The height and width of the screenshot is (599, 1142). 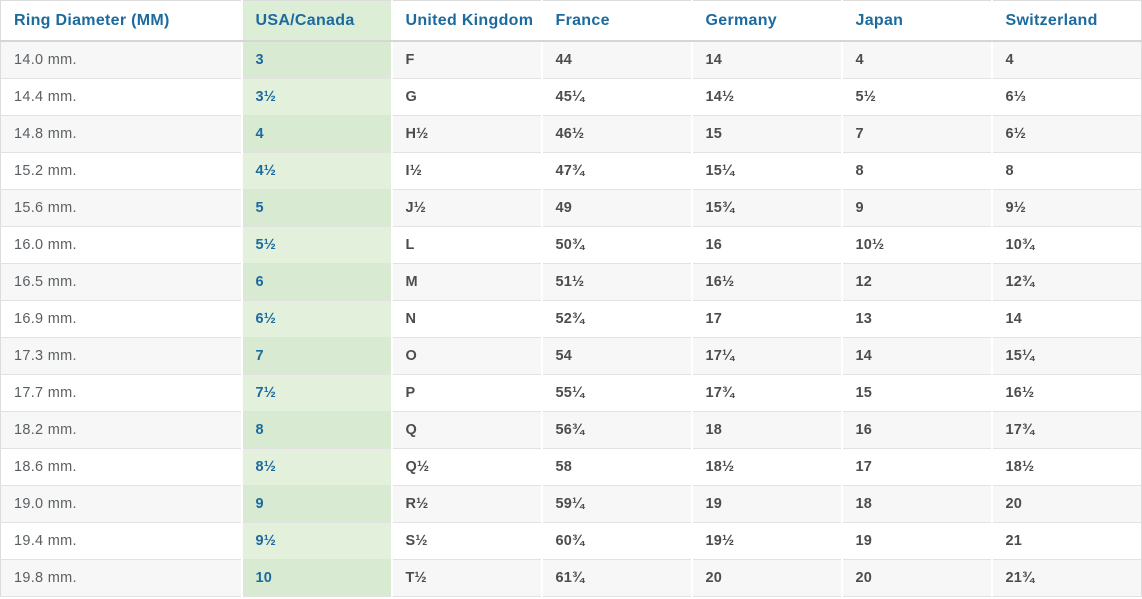 I want to click on cell-usa_canada: 4, so click(x=316, y=134).